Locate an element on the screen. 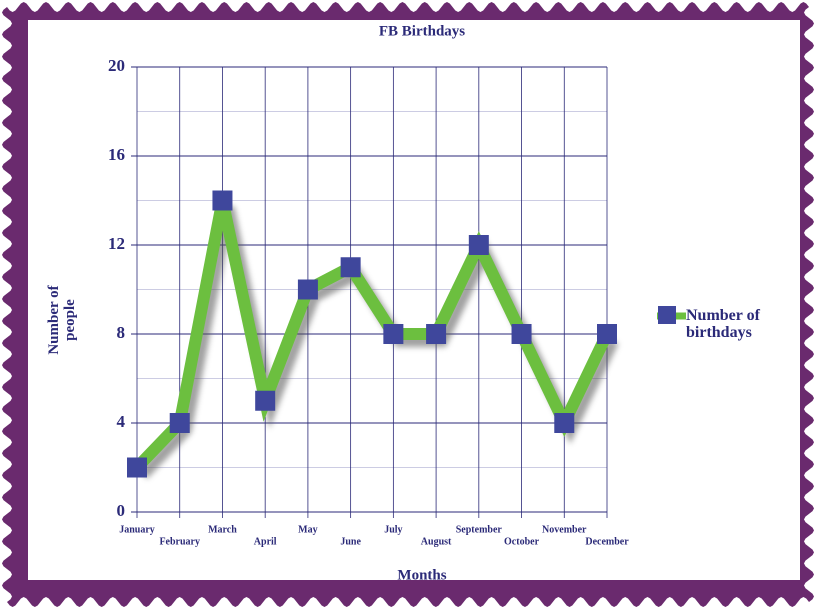  y-tick-label: 4 is located at coordinates (121, 421).